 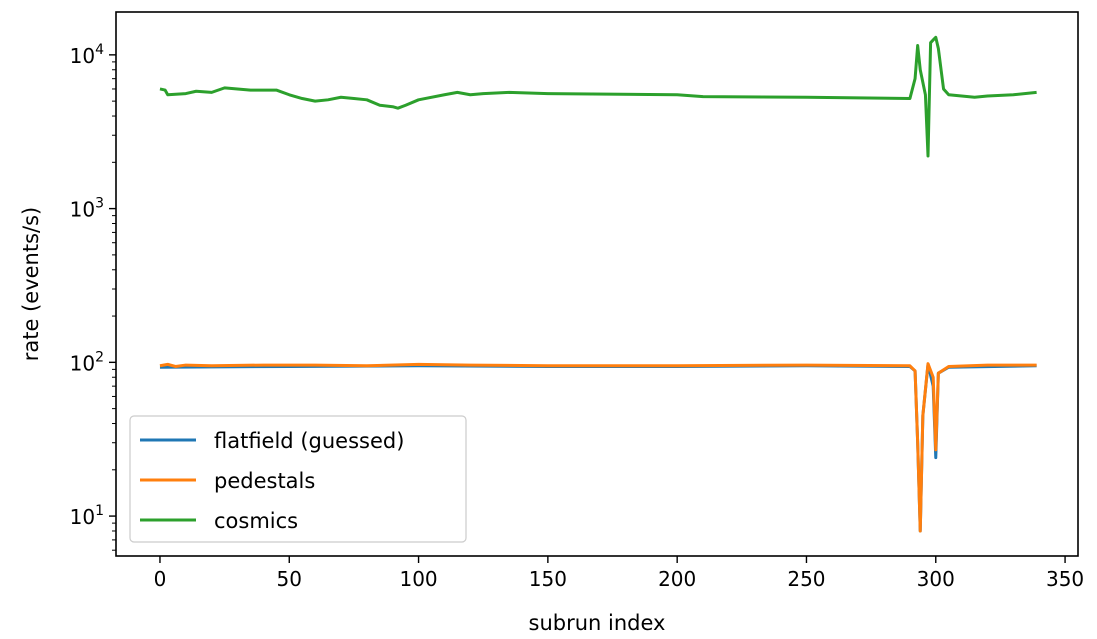 I want to click on x-tick-label: 150, so click(x=548, y=579).